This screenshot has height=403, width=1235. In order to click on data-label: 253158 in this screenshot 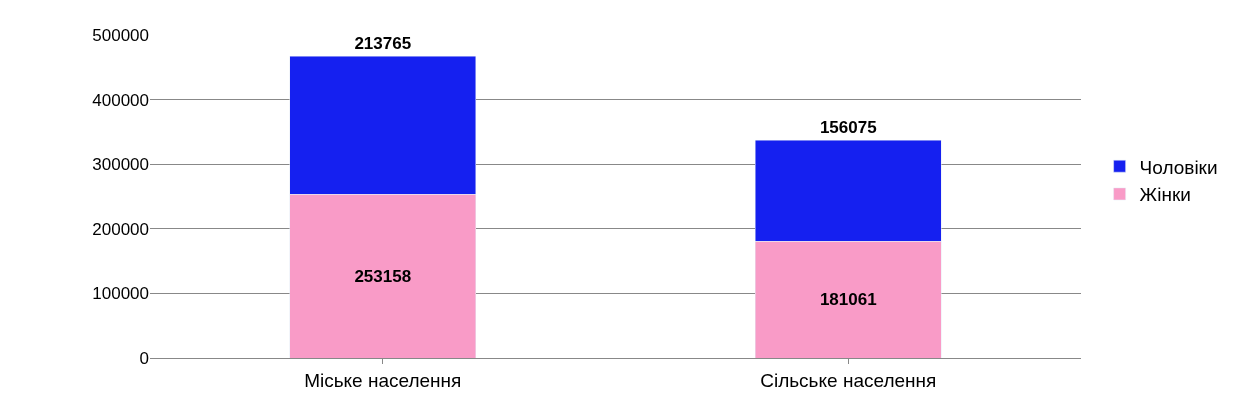, I will do `click(383, 276)`.